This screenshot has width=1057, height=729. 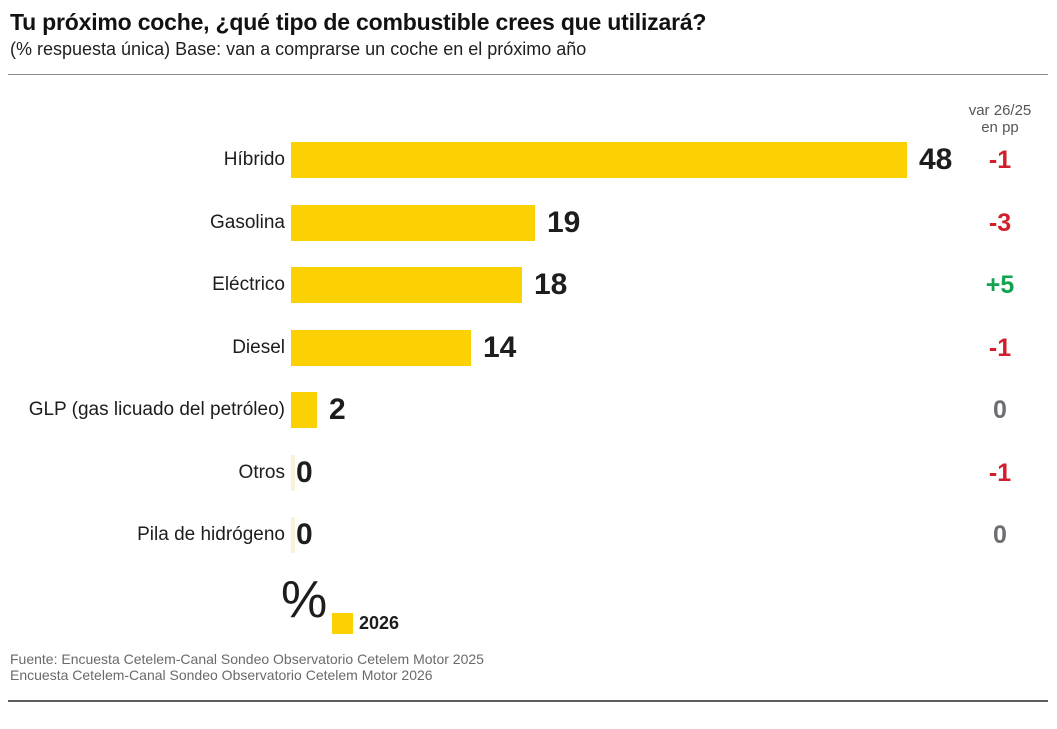 What do you see at coordinates (1000, 285) in the screenshot?
I see `variation-value: +5` at bounding box center [1000, 285].